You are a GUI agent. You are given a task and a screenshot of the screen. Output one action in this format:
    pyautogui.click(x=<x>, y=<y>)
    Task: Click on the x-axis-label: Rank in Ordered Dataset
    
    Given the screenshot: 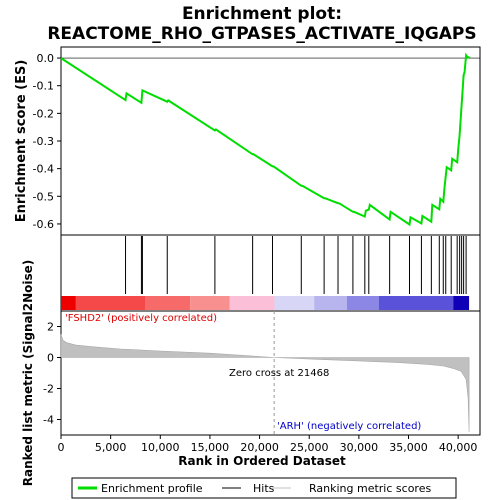 What is the action you would take?
    pyautogui.click(x=262, y=461)
    